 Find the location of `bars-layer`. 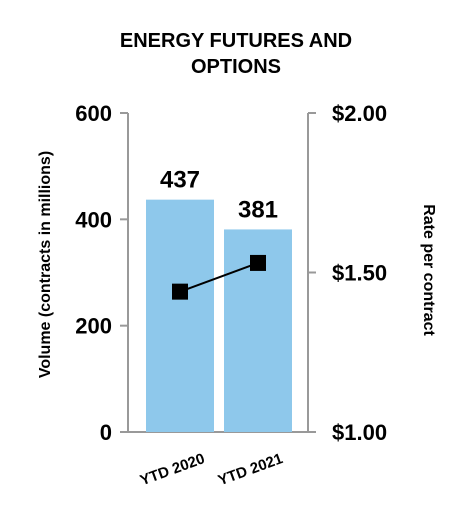

bars-layer is located at coordinates (219, 315).